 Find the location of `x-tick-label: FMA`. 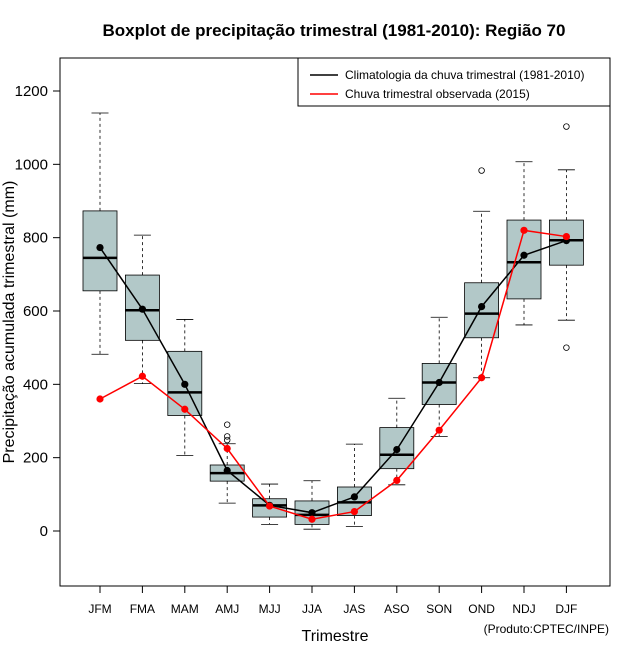

x-tick-label: FMA is located at coordinates (142, 609).